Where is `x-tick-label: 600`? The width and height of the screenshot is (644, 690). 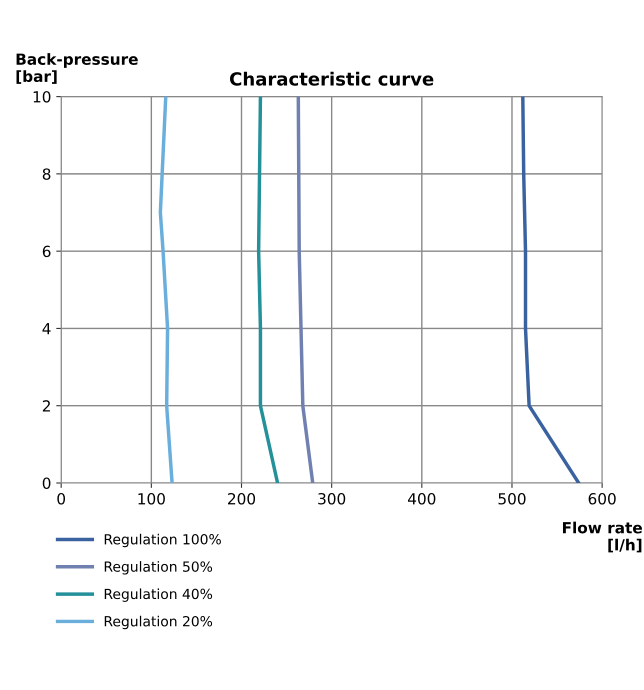 x-tick-label: 600 is located at coordinates (602, 498).